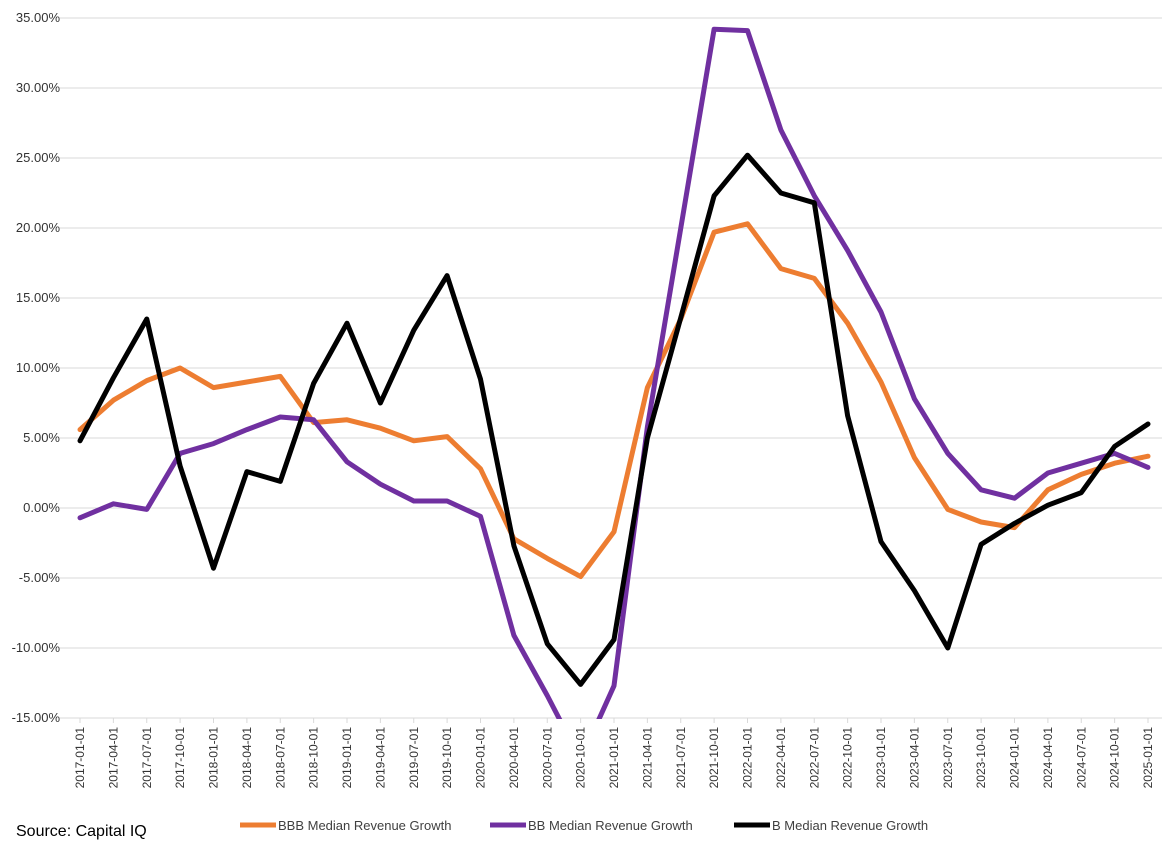 This screenshot has height=847, width=1167. Describe the element at coordinates (681, 758) in the screenshot. I see `x-tick-label: 2021-07-01` at that location.